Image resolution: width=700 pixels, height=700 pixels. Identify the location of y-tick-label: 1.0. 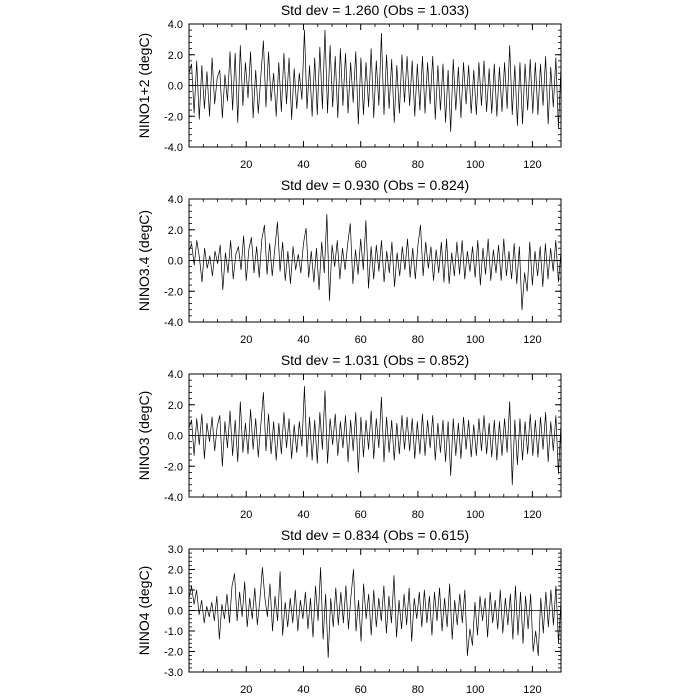
(175, 591).